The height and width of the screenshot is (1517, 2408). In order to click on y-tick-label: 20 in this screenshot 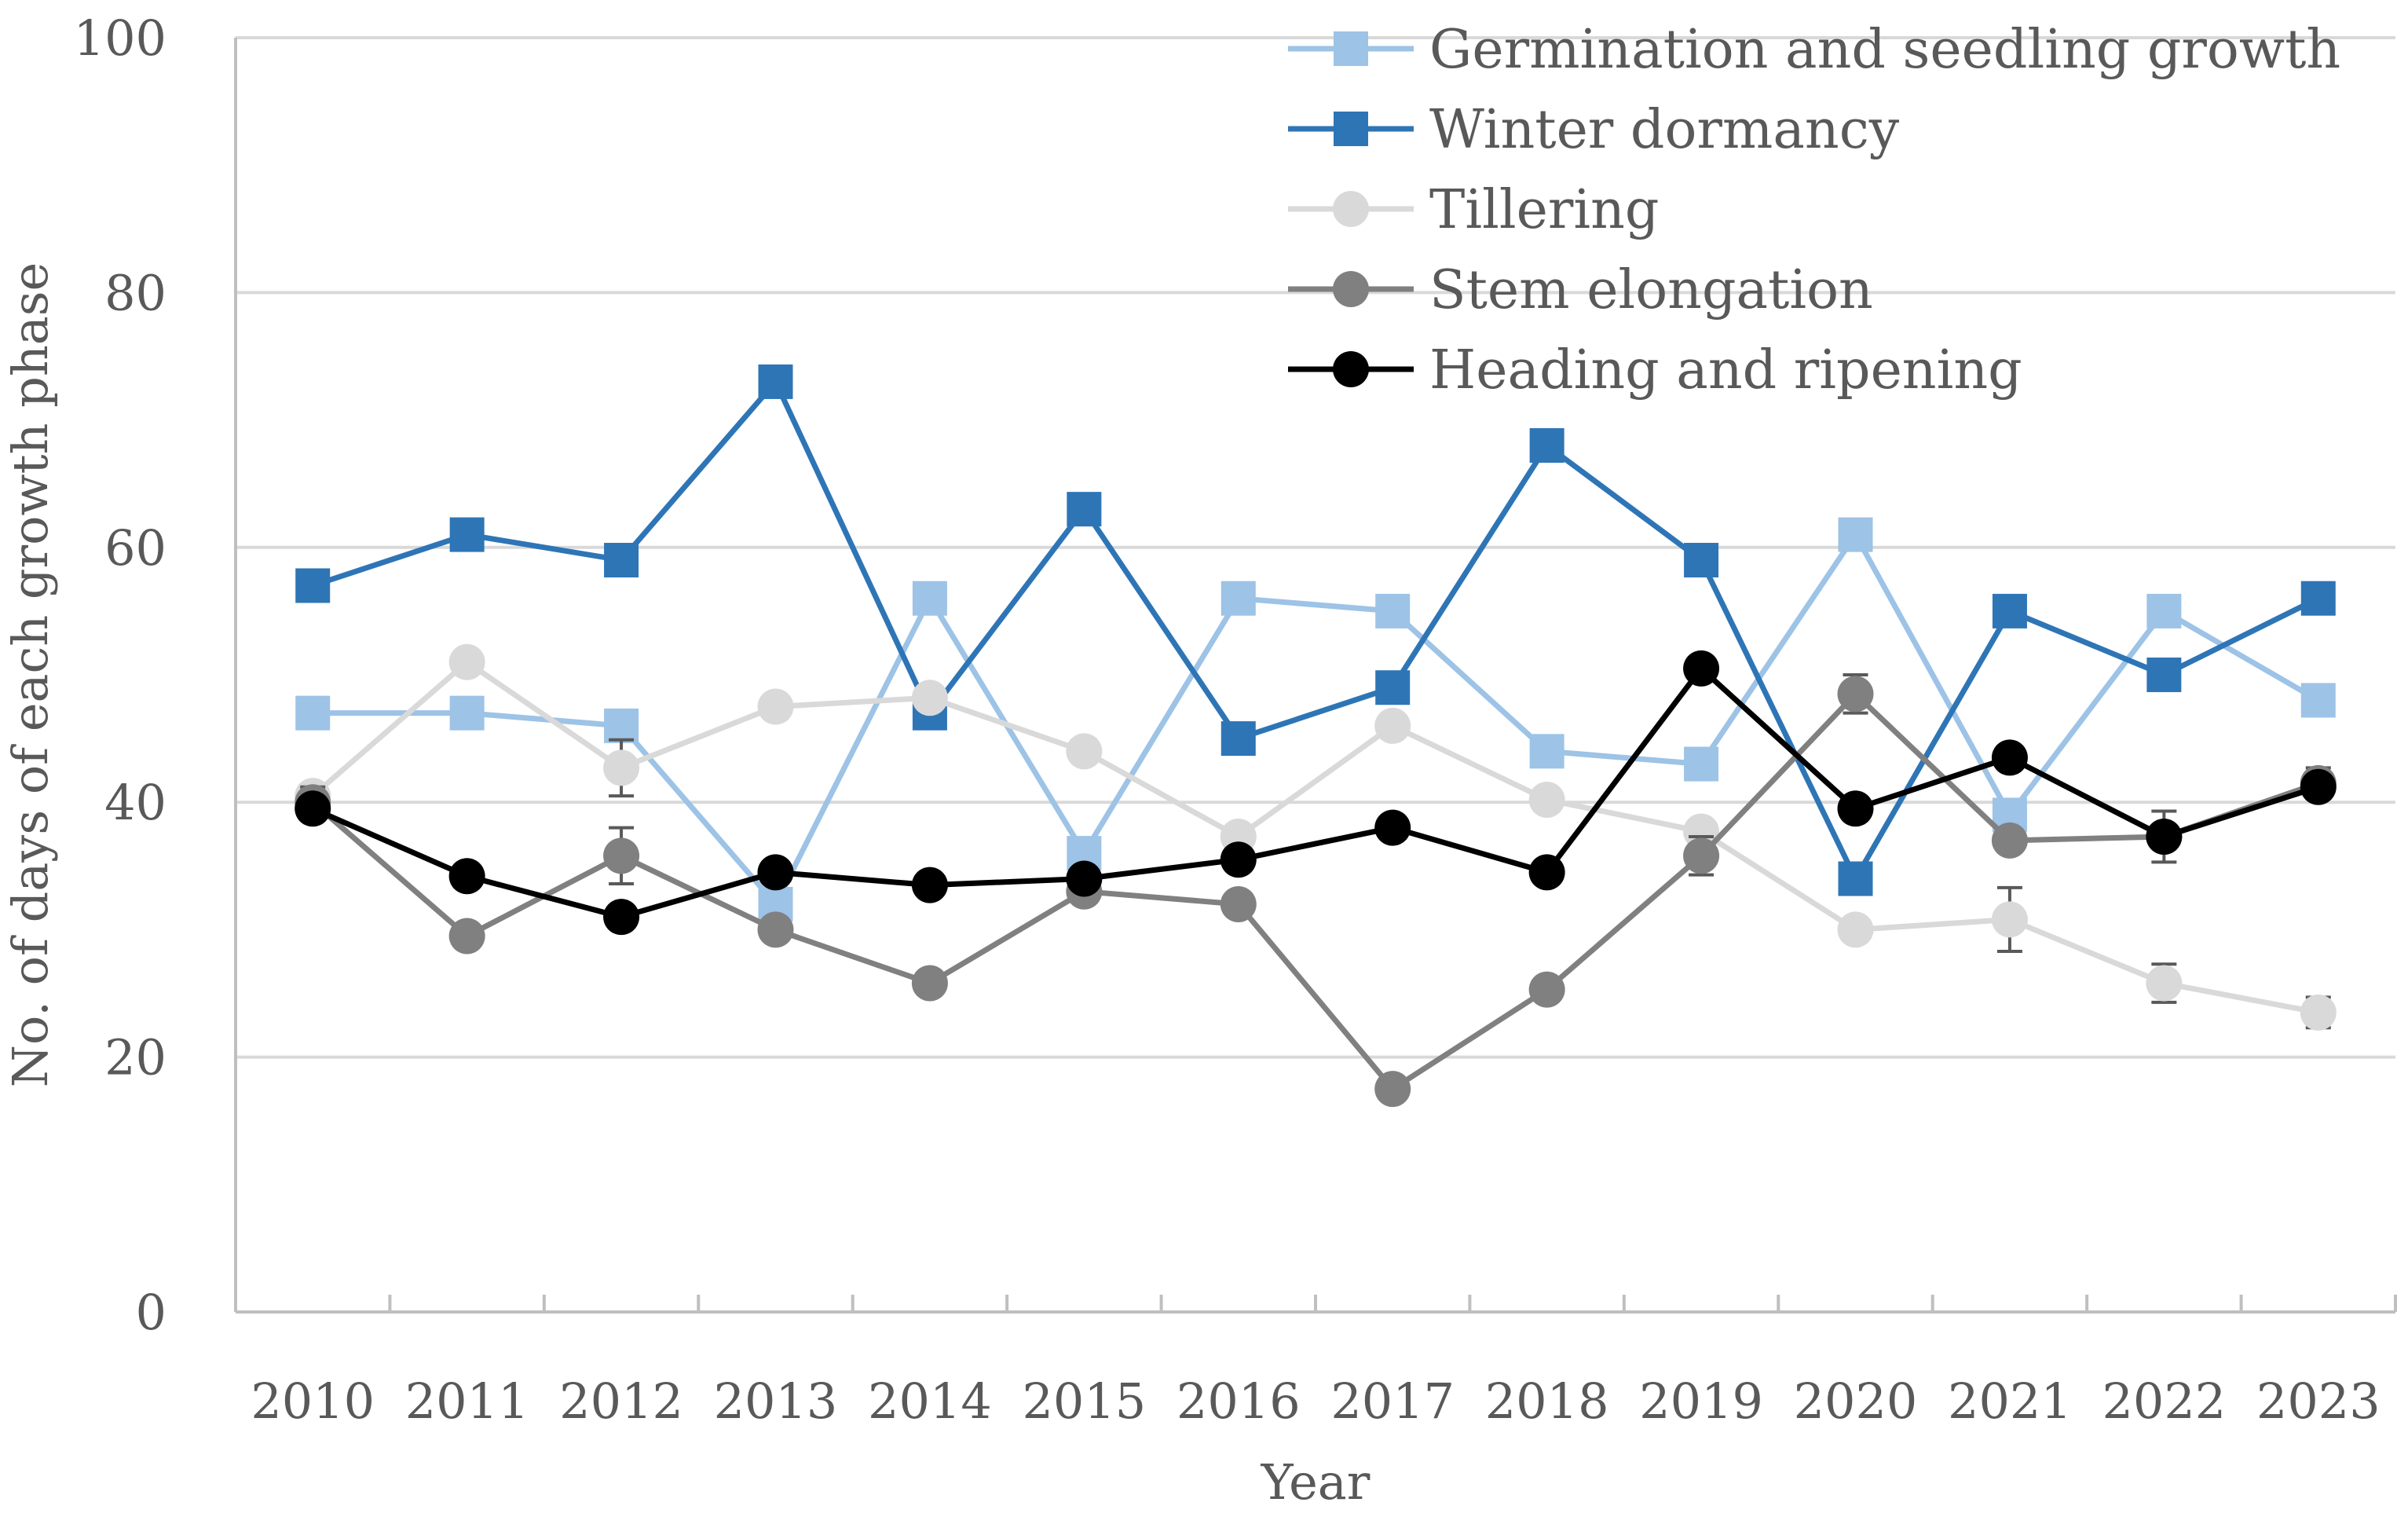, I will do `click(135, 1057)`.